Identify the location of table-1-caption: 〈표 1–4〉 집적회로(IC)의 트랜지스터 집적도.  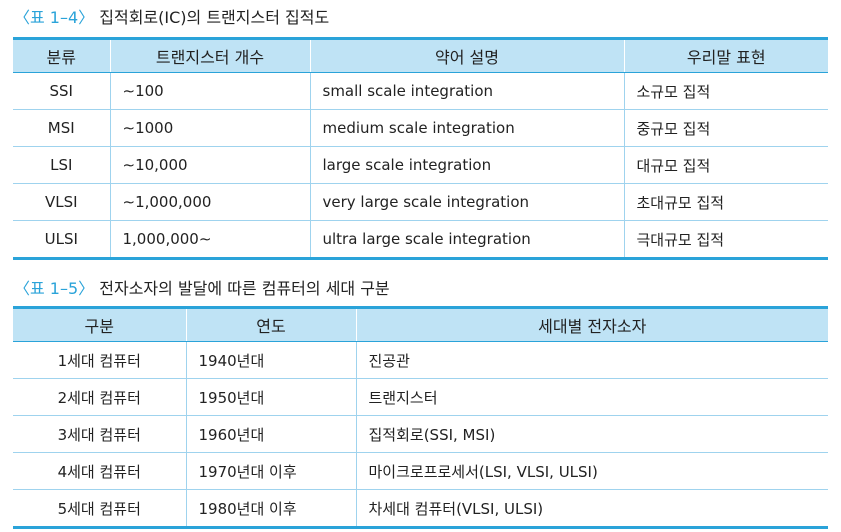
(171, 18).